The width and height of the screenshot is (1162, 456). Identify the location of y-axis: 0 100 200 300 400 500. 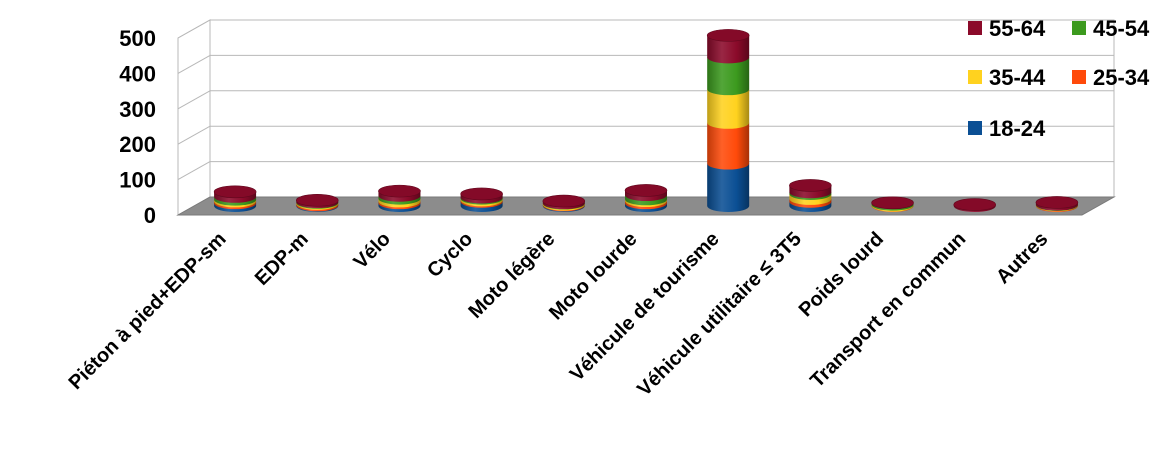
(137, 127).